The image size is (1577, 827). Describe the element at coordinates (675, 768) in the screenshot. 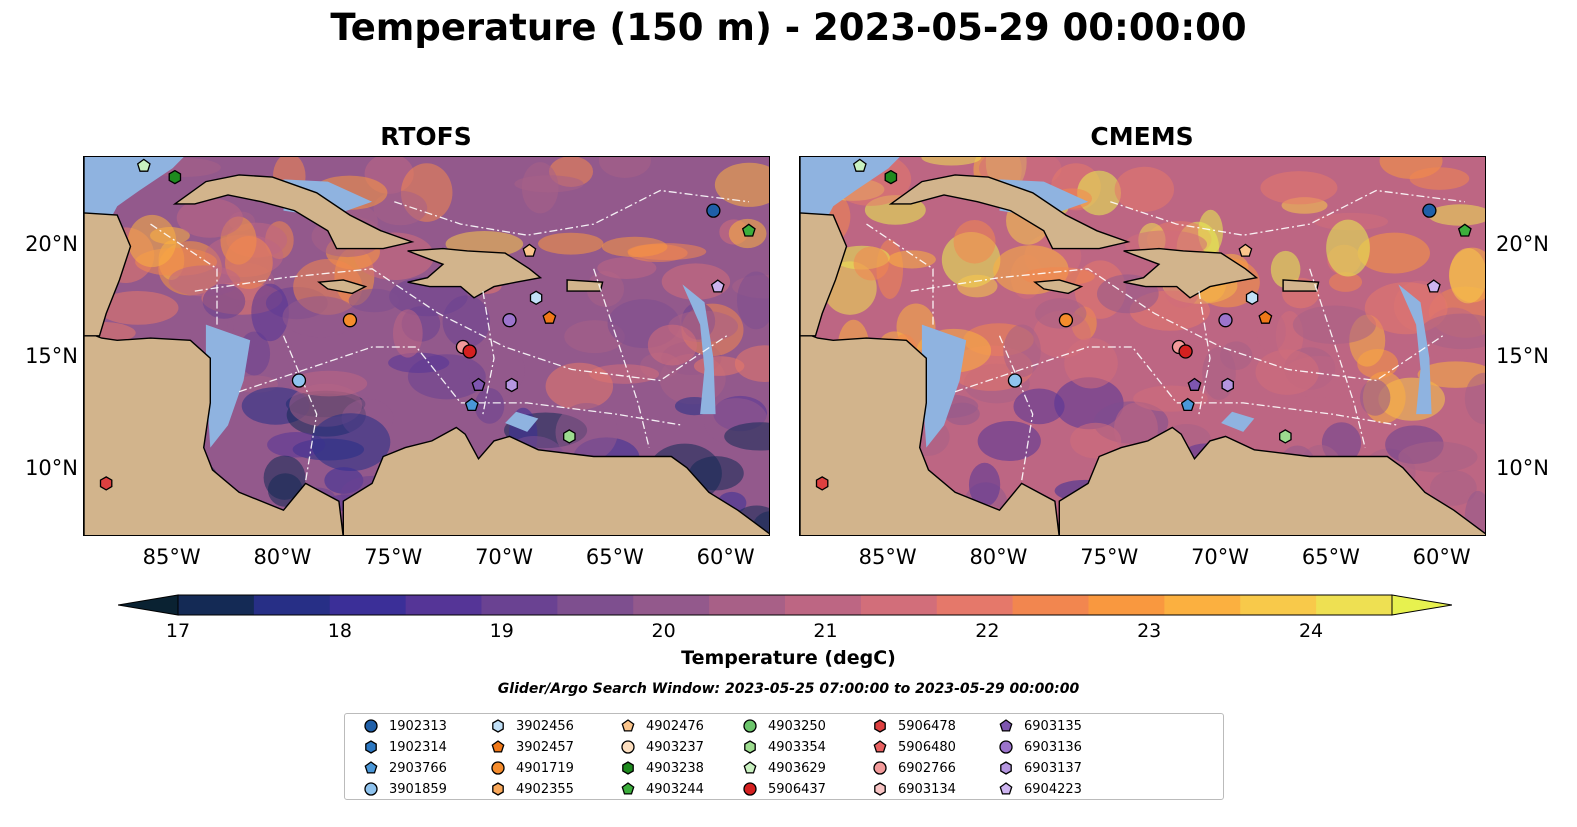

I see `legend-label: 4903238` at that location.